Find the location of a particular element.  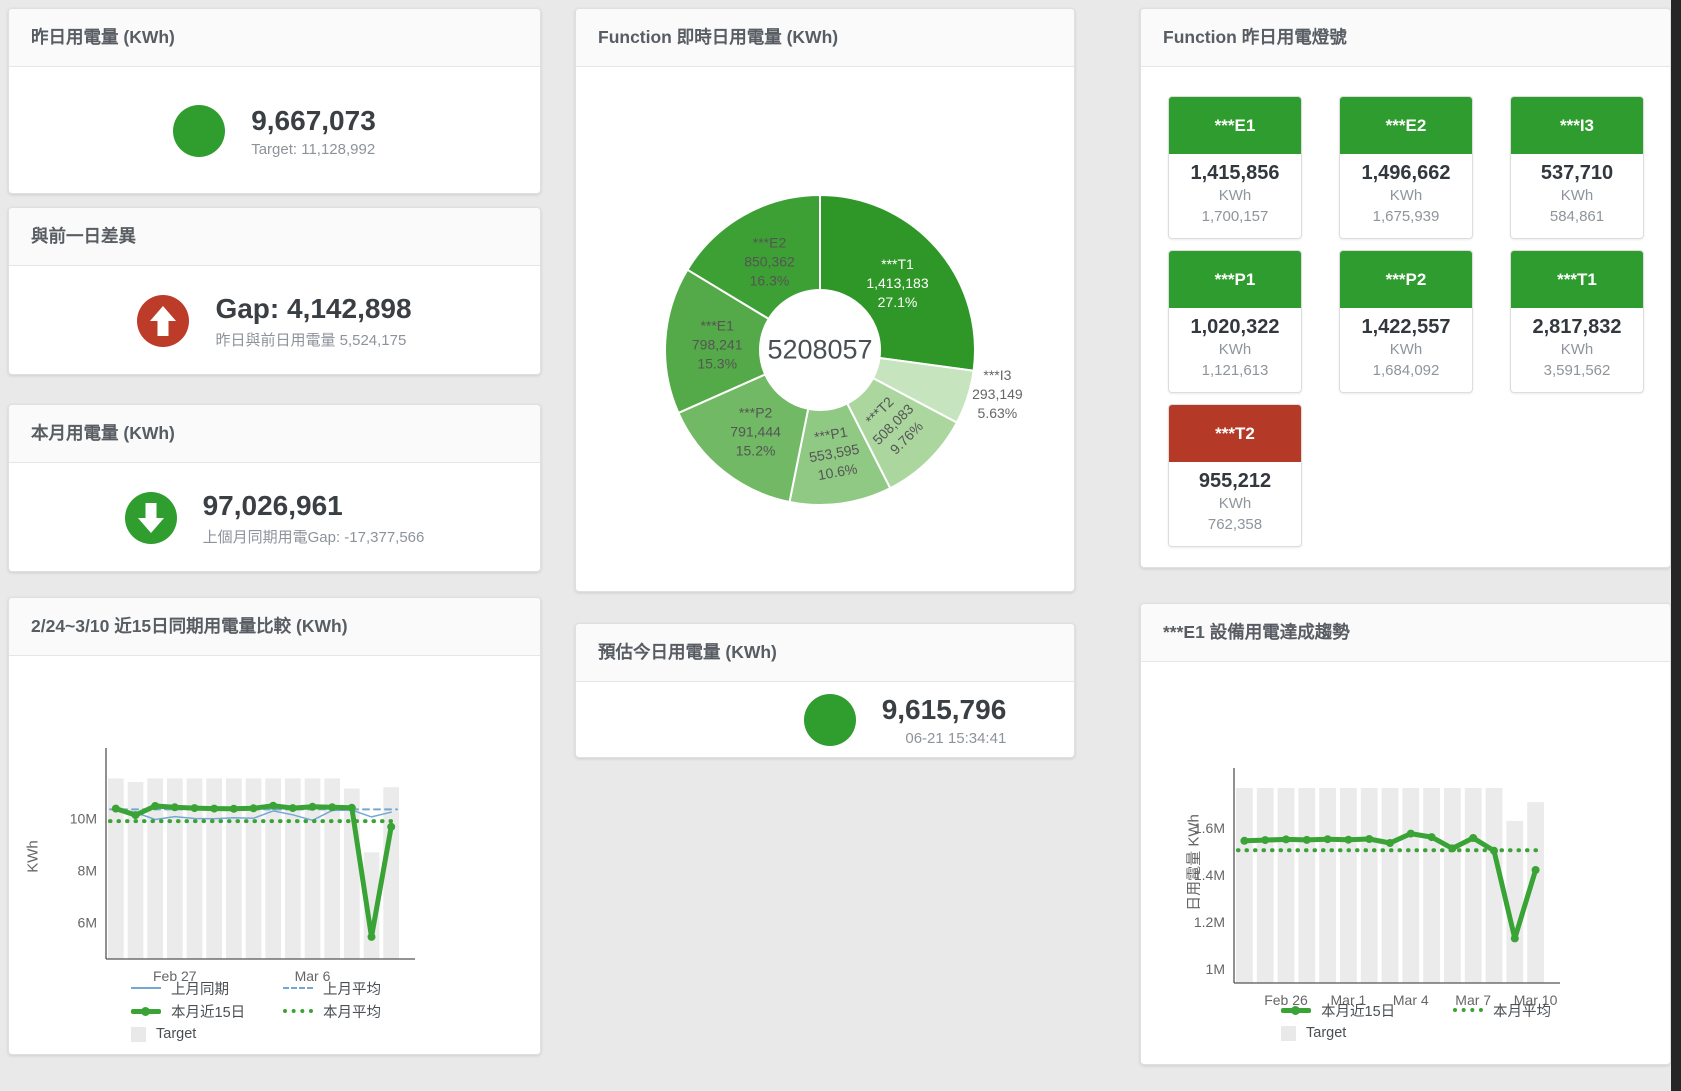

donut-slice-***P2 is located at coordinates (743, 438).